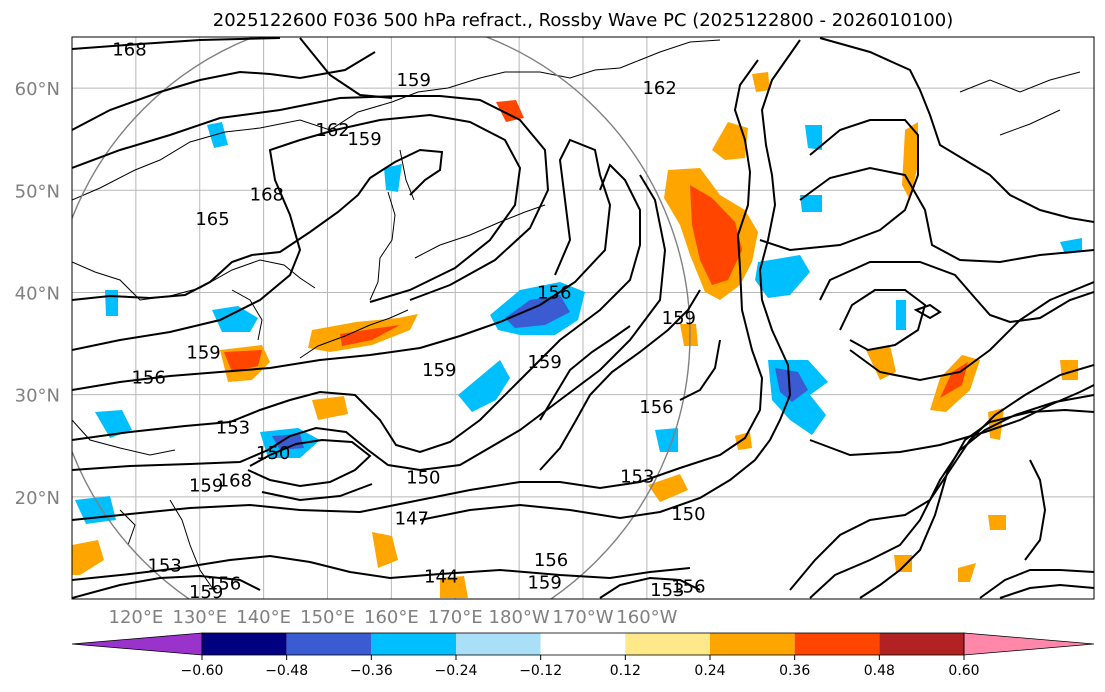 The height and width of the screenshot is (692, 1105). I want to click on colorbar-extend-high, so click(1029, 644).